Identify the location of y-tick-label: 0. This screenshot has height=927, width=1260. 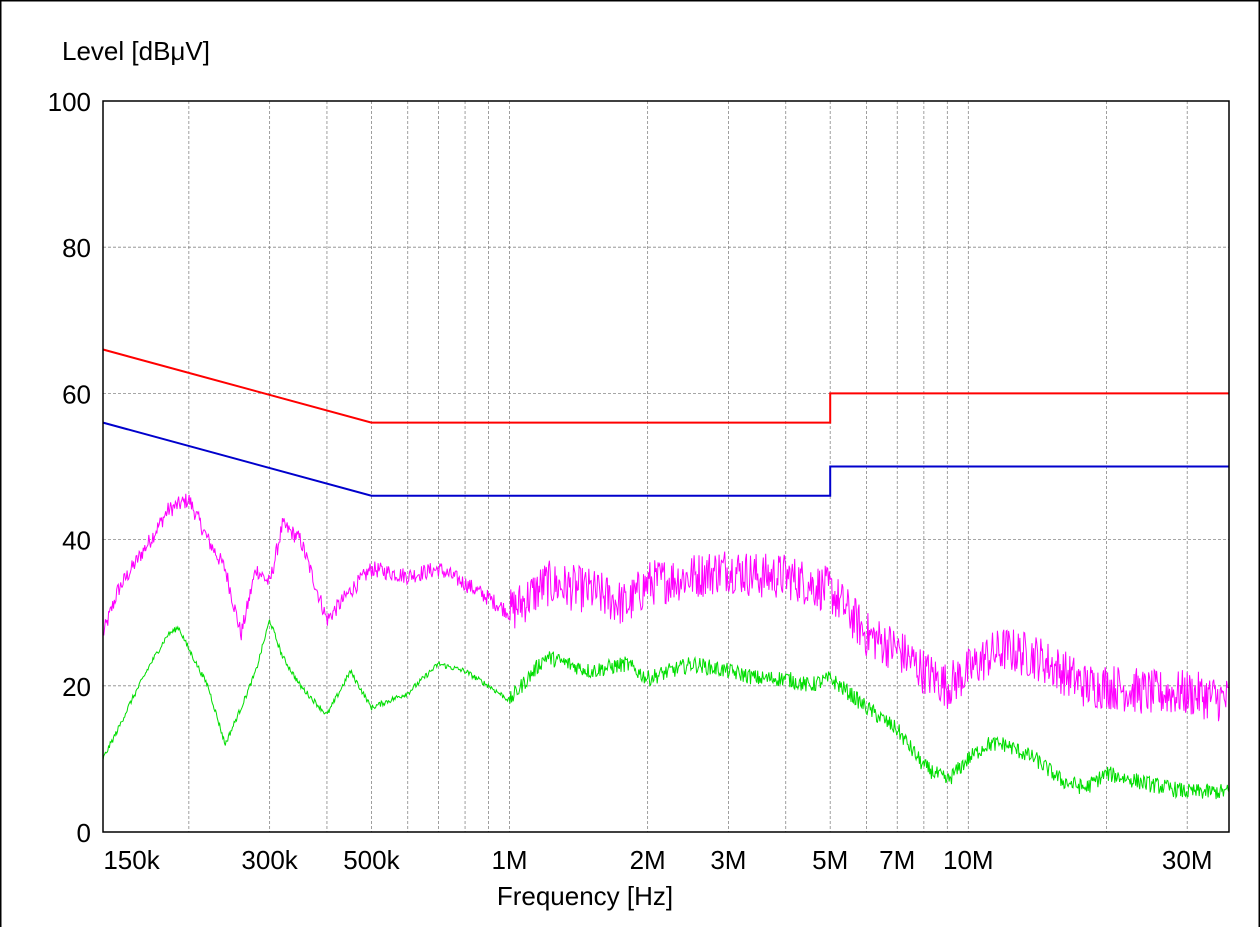
(84, 833).